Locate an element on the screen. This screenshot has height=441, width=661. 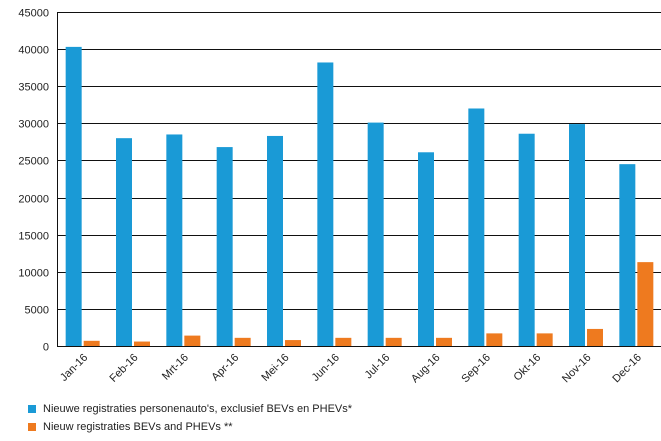
y-tick-label: 5000 is located at coordinates (37, 311).